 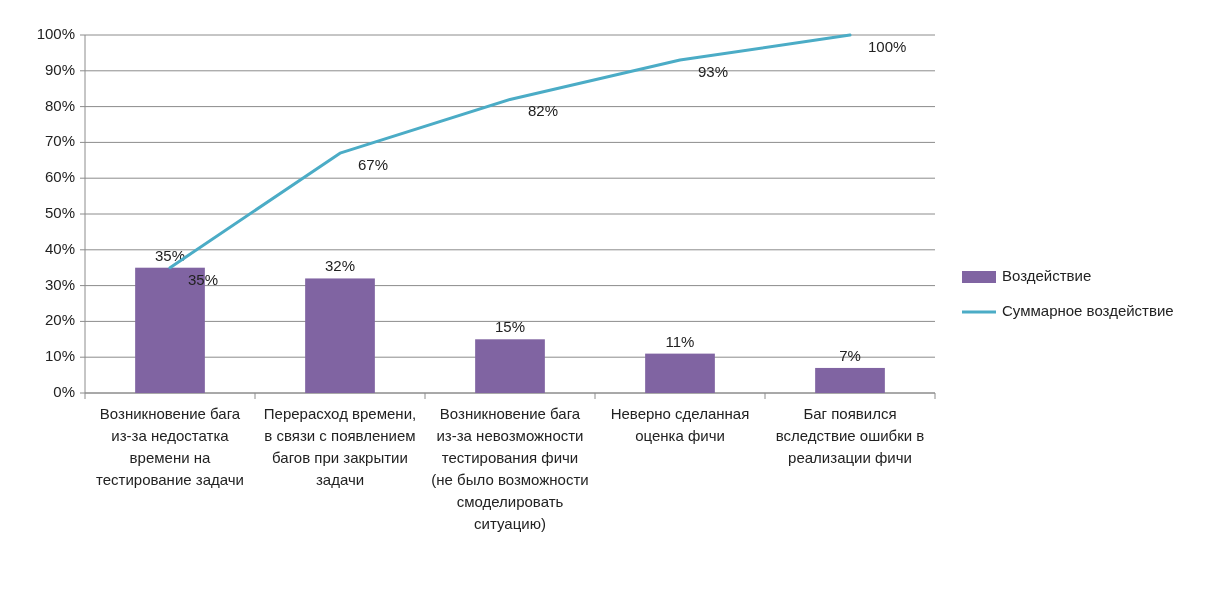 What do you see at coordinates (59, 356) in the screenshot?
I see `y-tick-label: 10%` at bounding box center [59, 356].